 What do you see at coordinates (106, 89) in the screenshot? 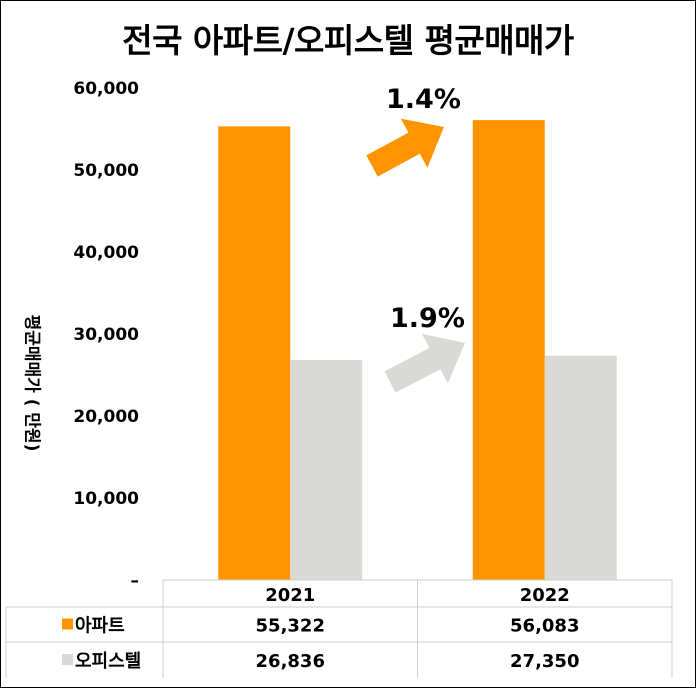
I see `y-tick-label: 60,000` at bounding box center [106, 89].